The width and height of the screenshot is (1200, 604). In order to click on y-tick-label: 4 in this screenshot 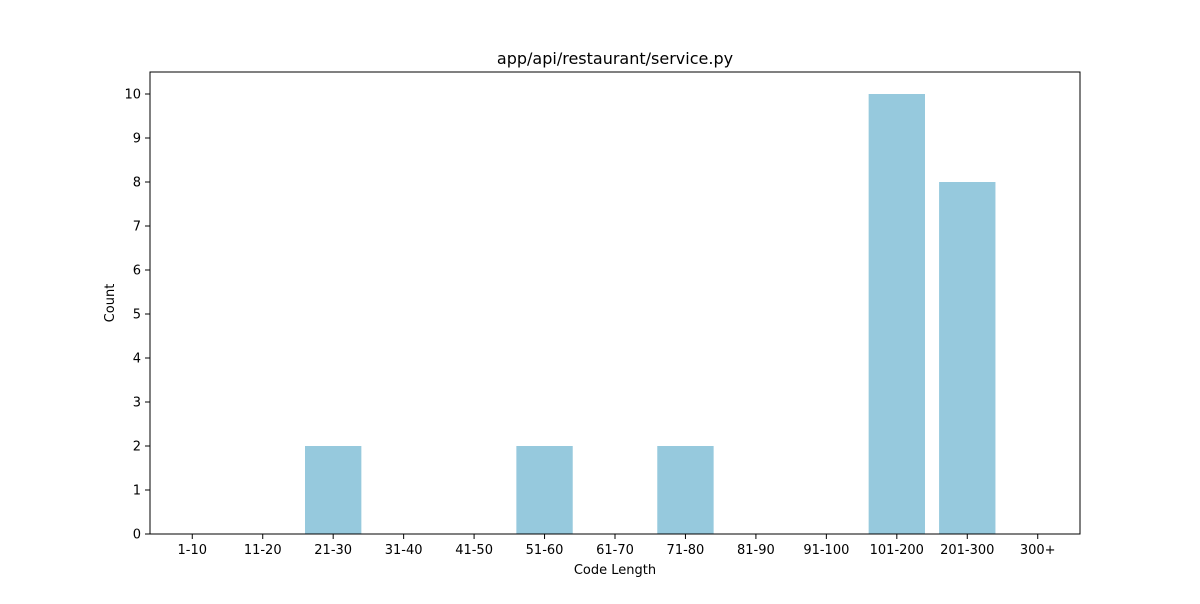, I will do `click(137, 359)`.